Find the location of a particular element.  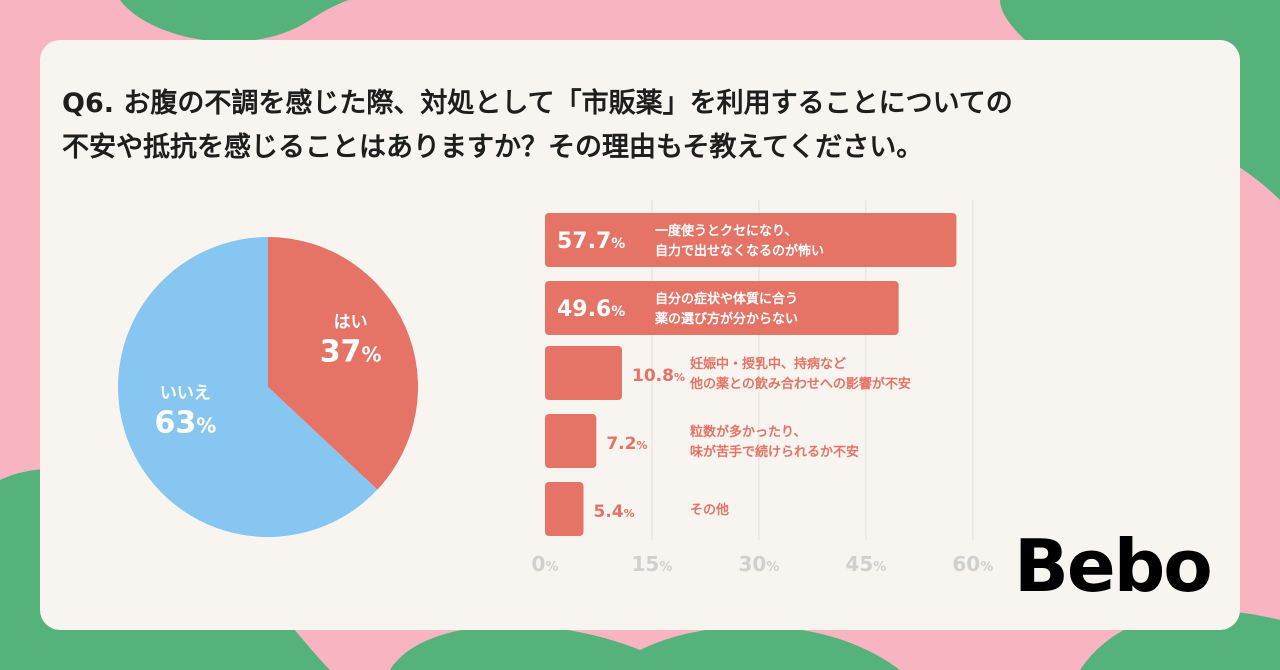

pie-slice-1-value: 63 is located at coordinates (176, 423).